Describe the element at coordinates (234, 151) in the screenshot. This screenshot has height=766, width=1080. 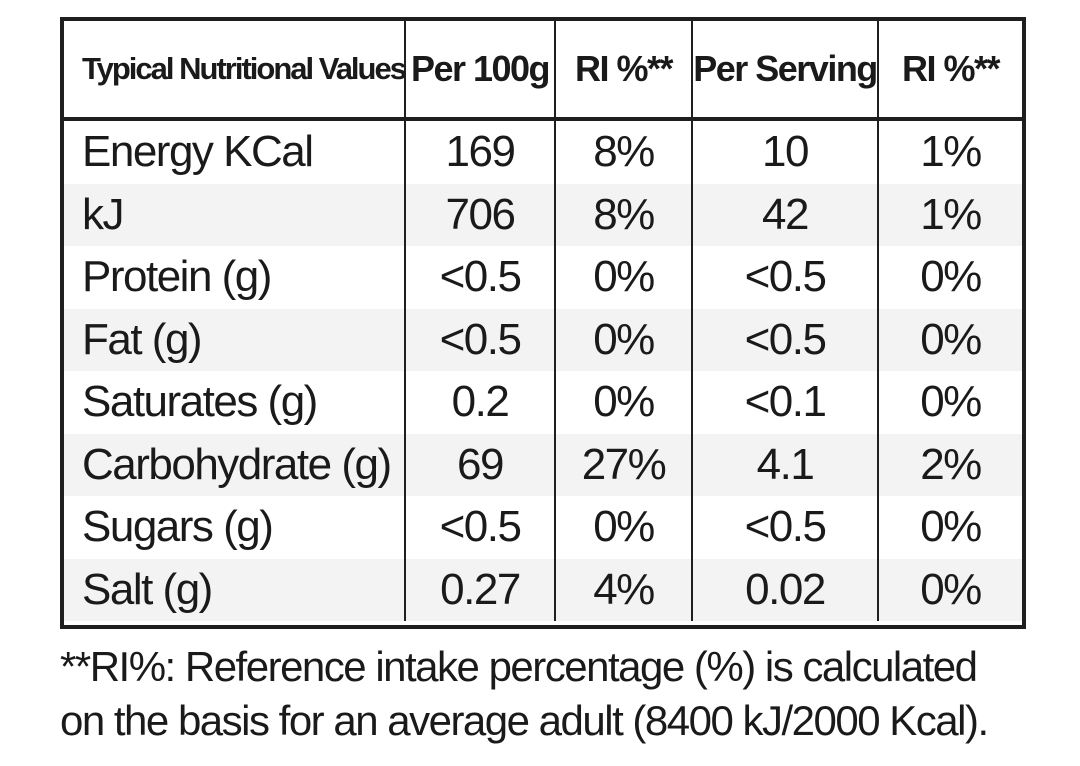
I see `nutrient-label: Energy KCal` at that location.